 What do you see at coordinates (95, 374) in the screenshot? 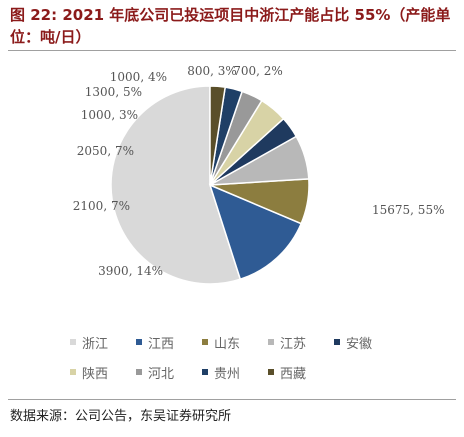
I see `legend-label: 陕西` at bounding box center [95, 374].